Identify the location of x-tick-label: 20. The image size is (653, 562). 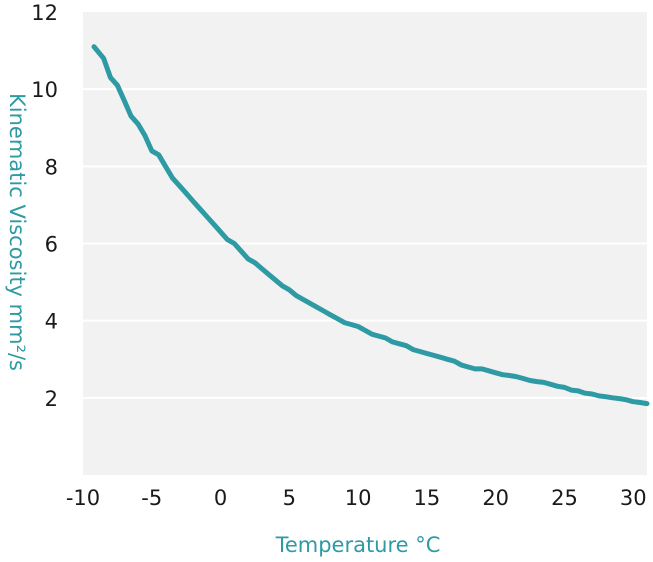
(495, 498).